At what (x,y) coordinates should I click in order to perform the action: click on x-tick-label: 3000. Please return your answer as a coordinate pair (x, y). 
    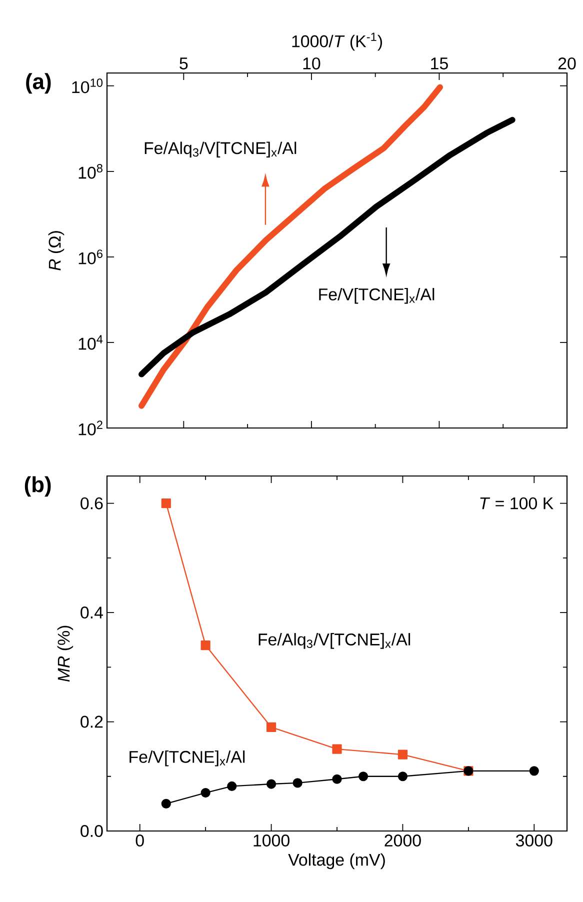
    Looking at the image, I should click on (534, 840).